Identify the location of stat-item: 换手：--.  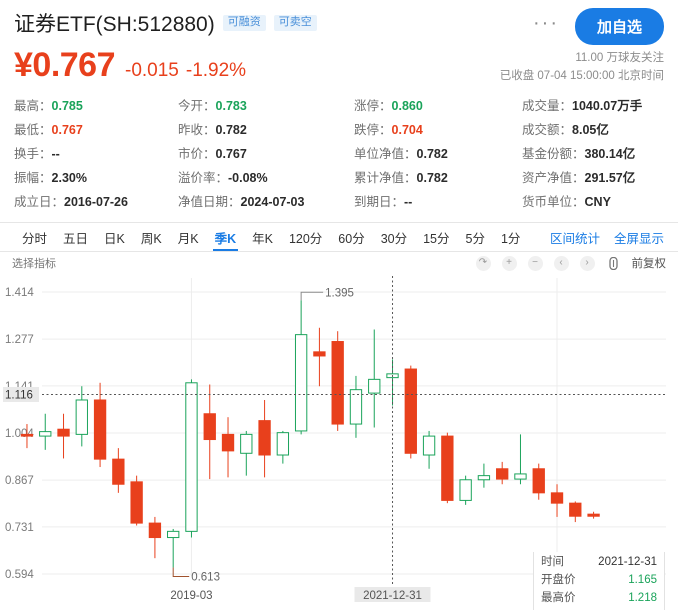
(96, 152).